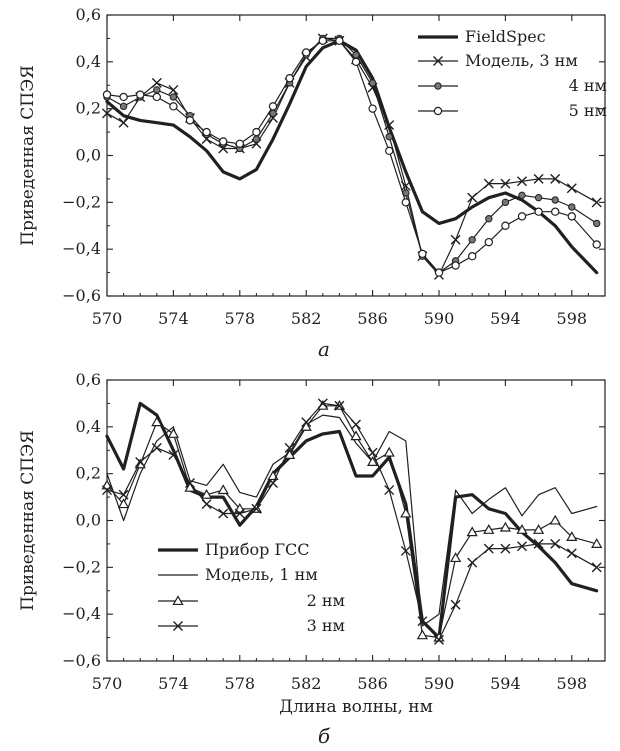 This screenshot has height=751, width=620. Describe the element at coordinates (251, 625) in the screenshot. I see `legend-item: 3 нм` at that location.